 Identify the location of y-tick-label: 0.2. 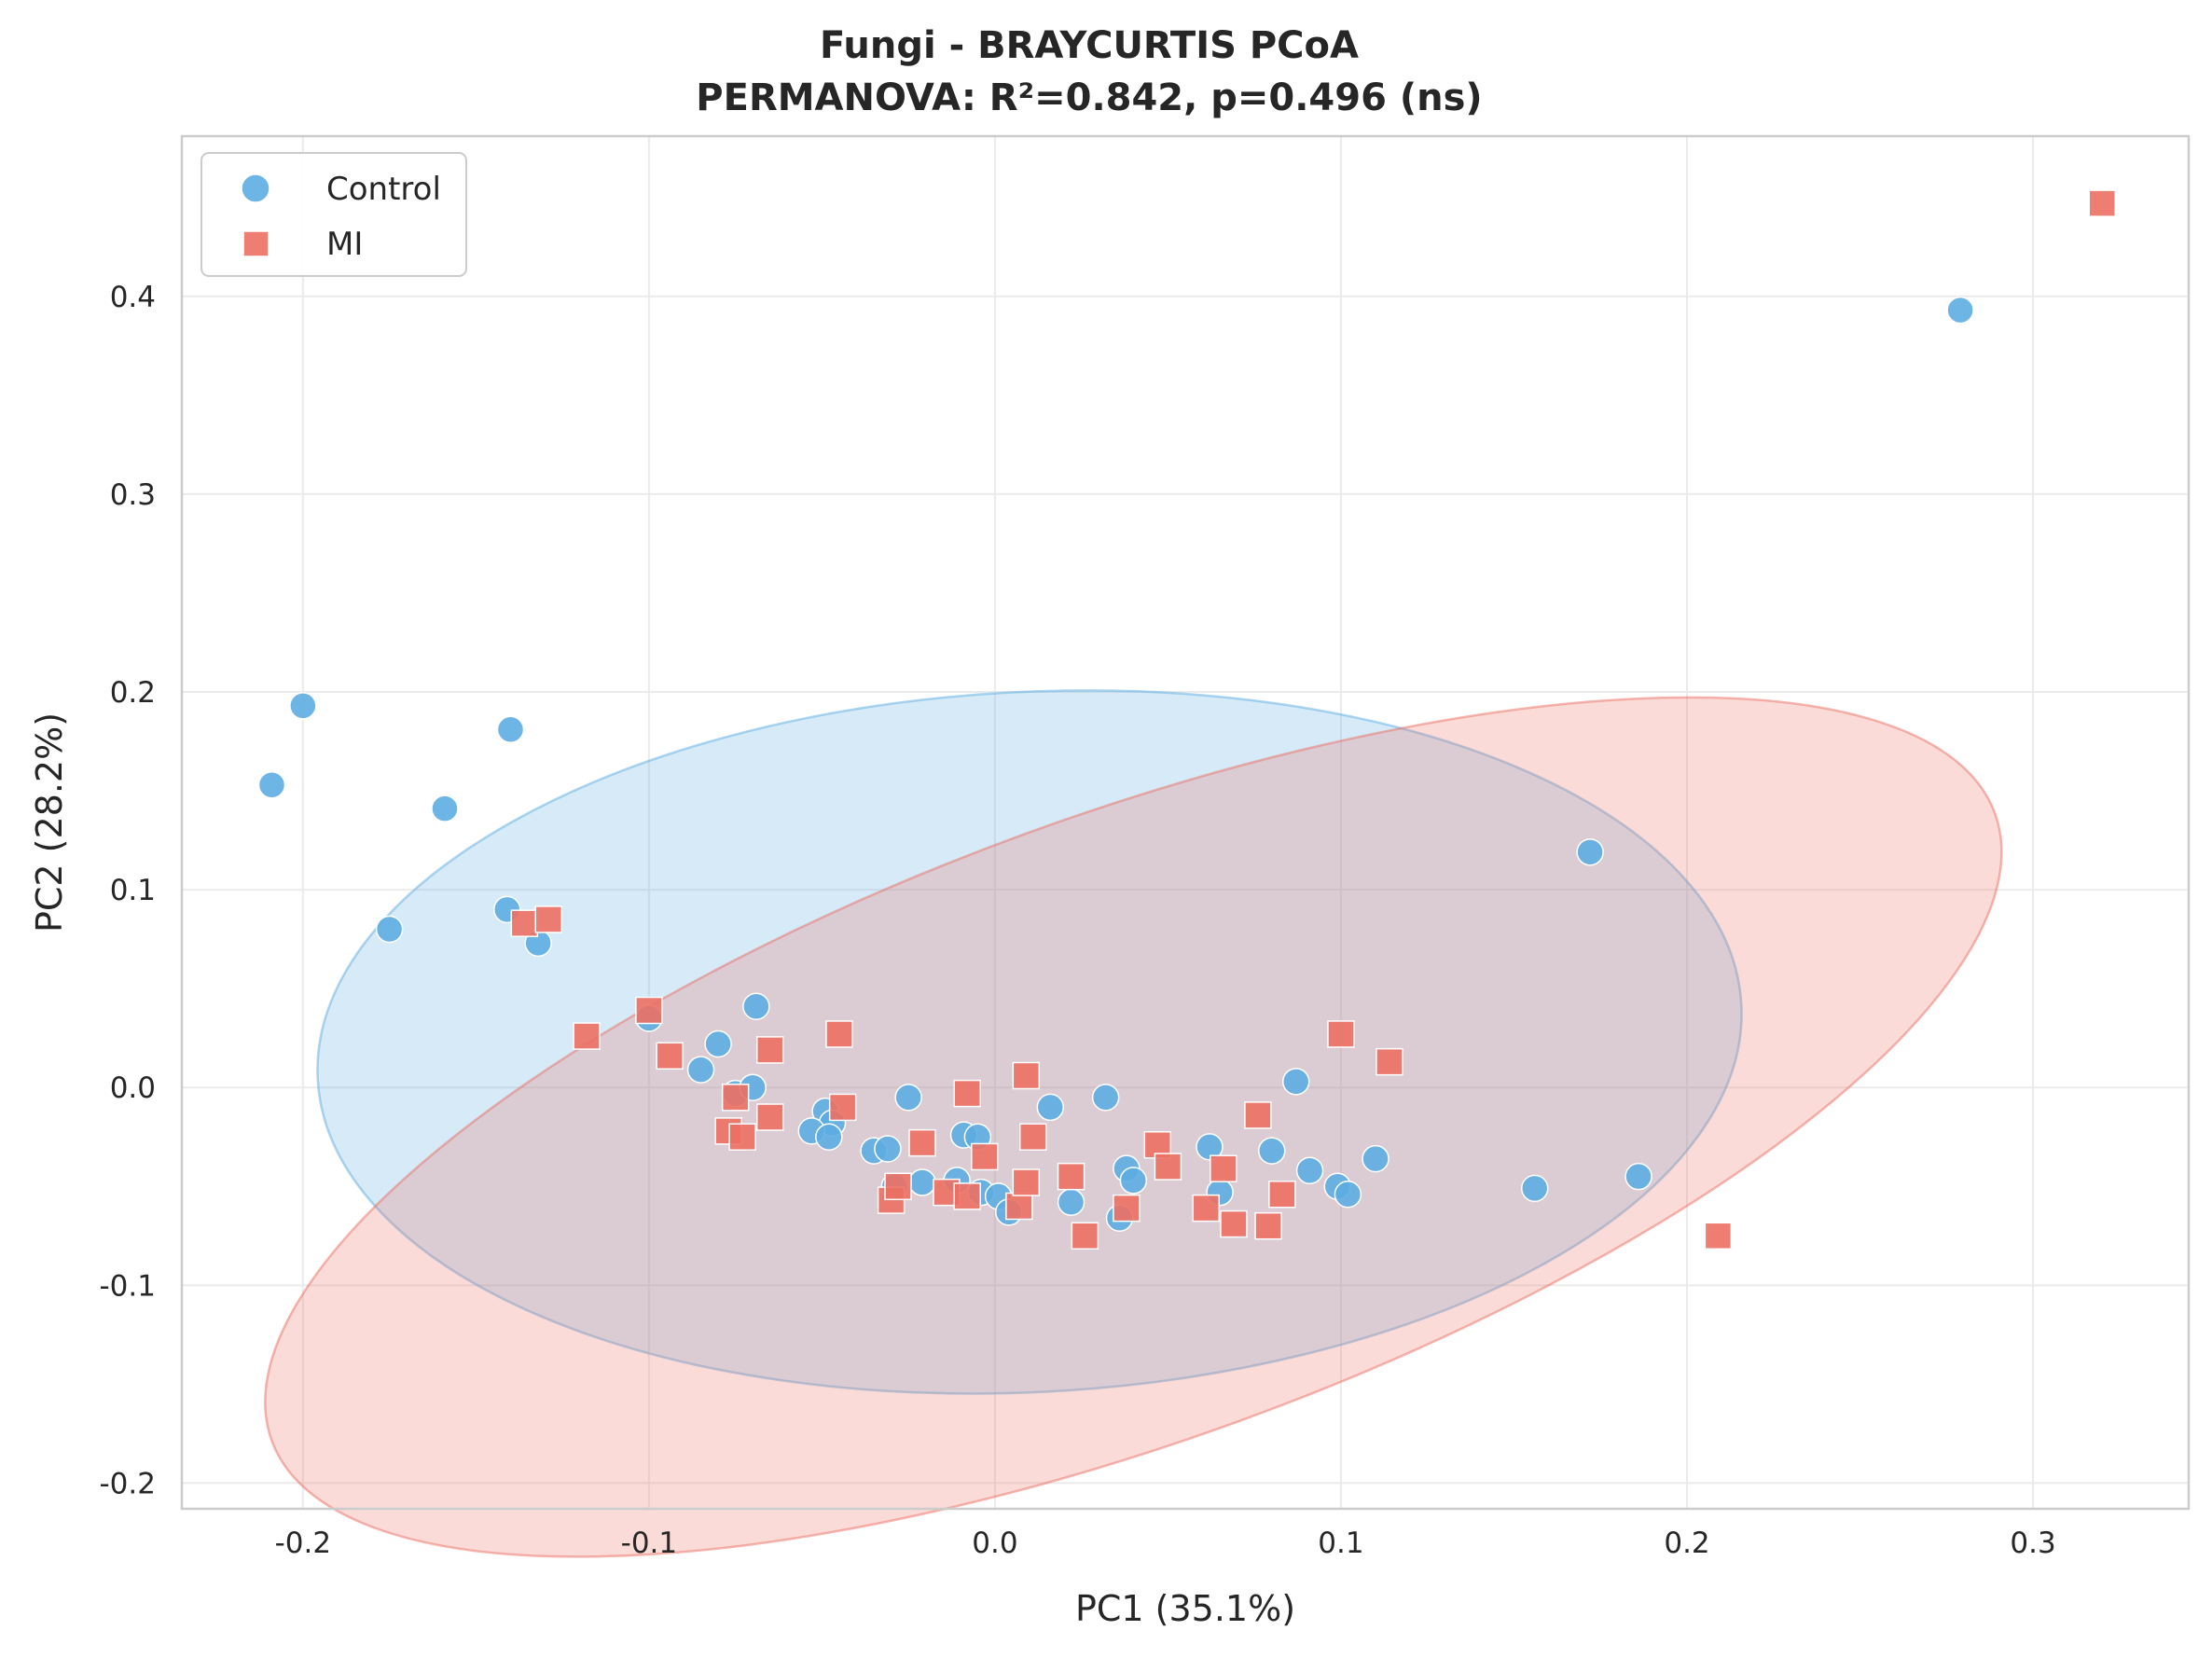
(133, 693).